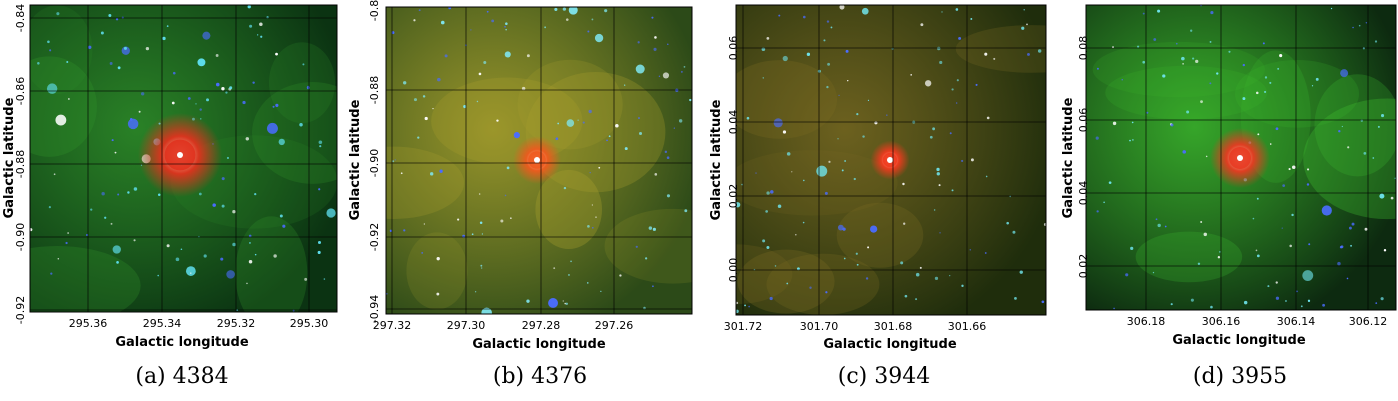 The width and height of the screenshot is (1398, 401). What do you see at coordinates (743, 326) in the screenshot?
I see `panel-c-x-tick-label: 301.72` at bounding box center [743, 326].